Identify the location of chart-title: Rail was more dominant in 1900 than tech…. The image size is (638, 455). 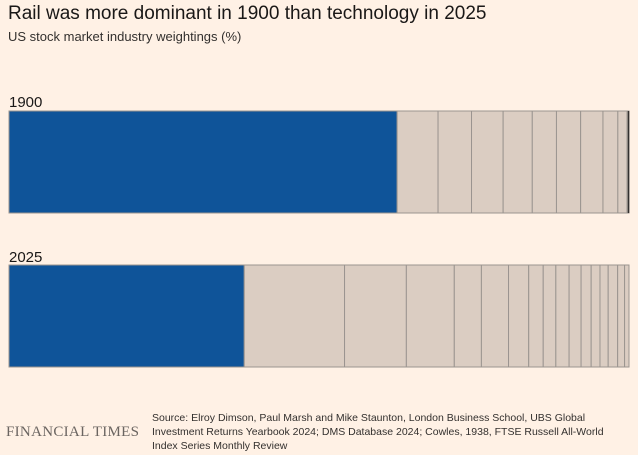
(247, 13).